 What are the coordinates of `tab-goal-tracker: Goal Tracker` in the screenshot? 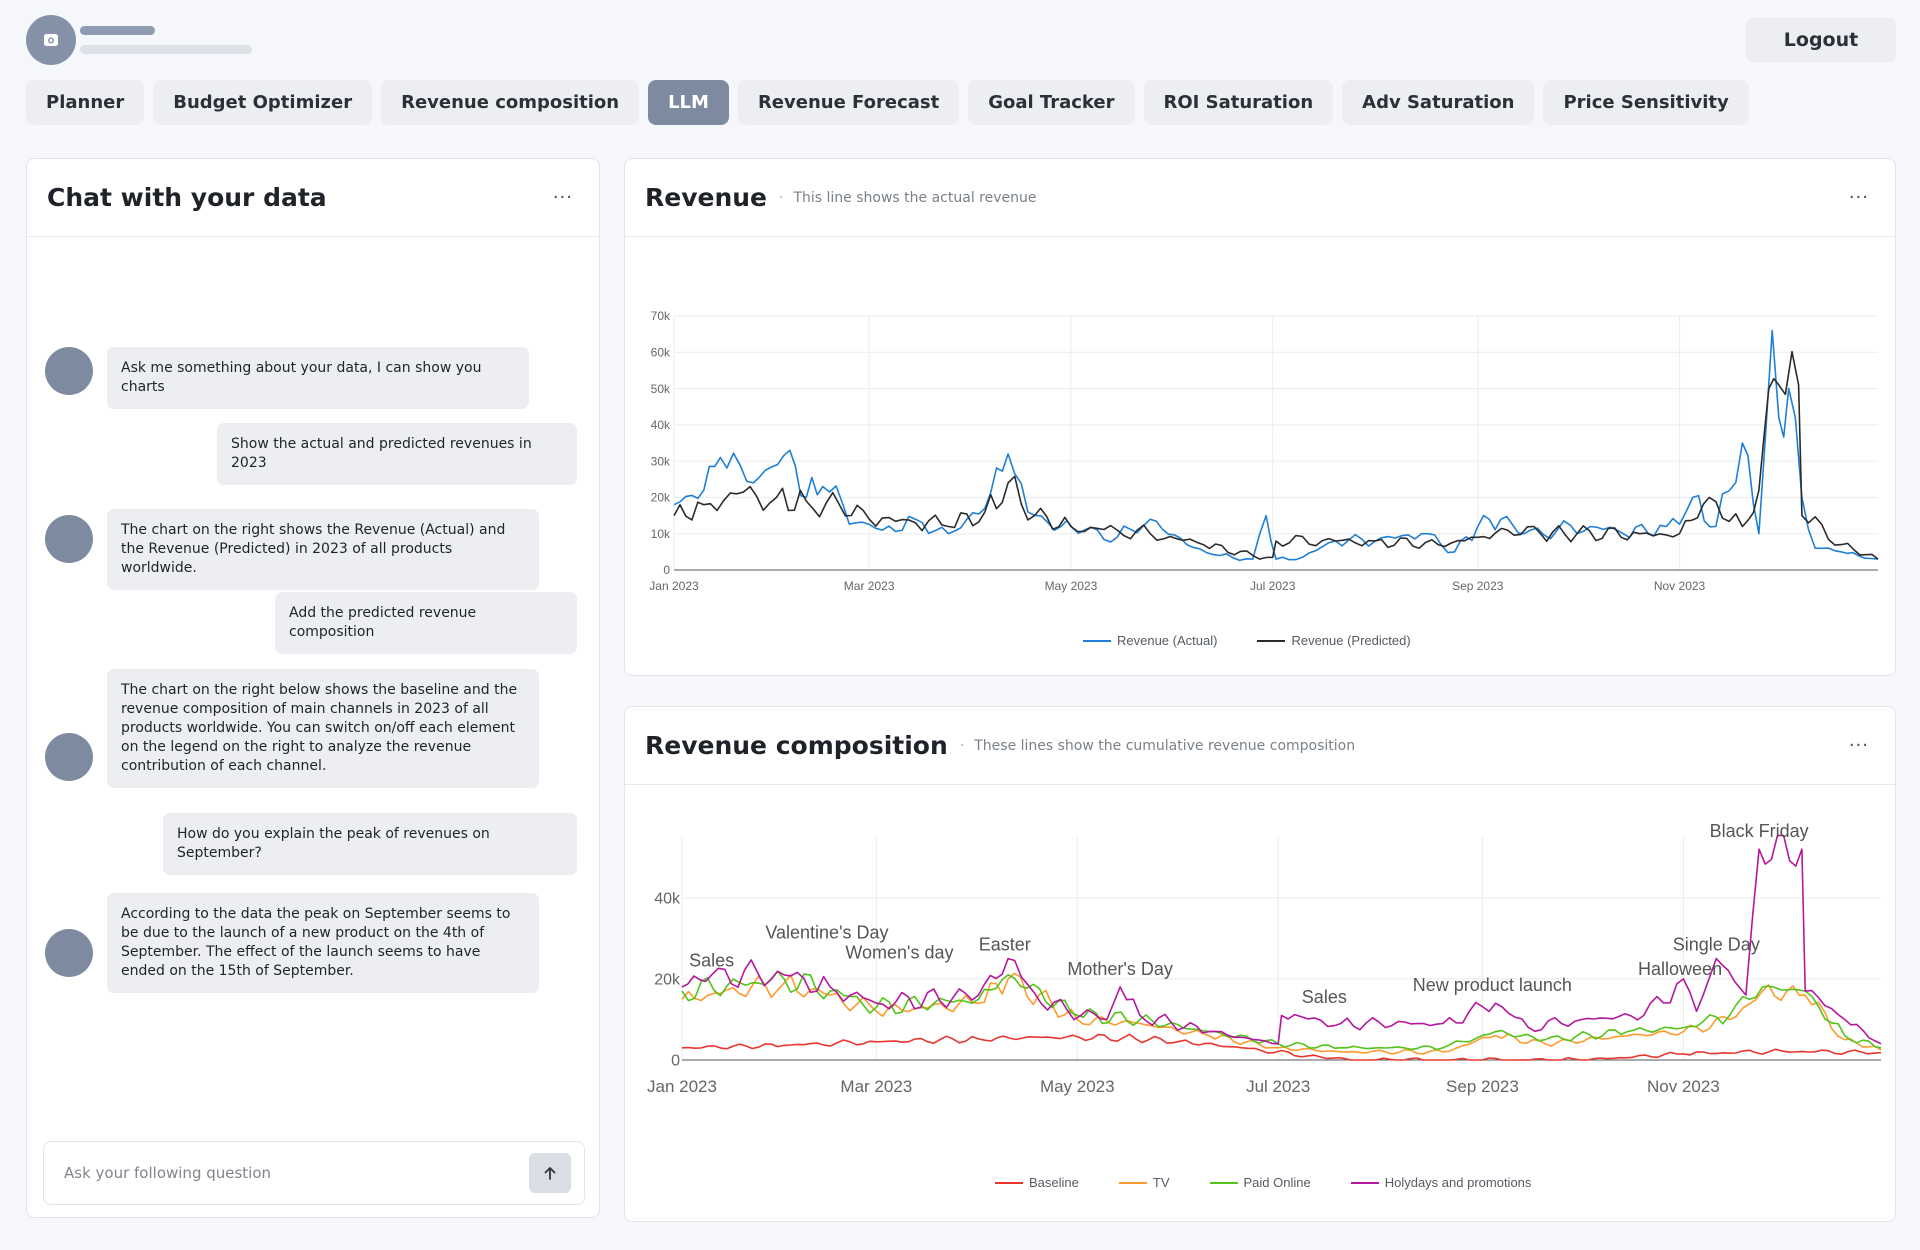 It's located at (1051, 102).